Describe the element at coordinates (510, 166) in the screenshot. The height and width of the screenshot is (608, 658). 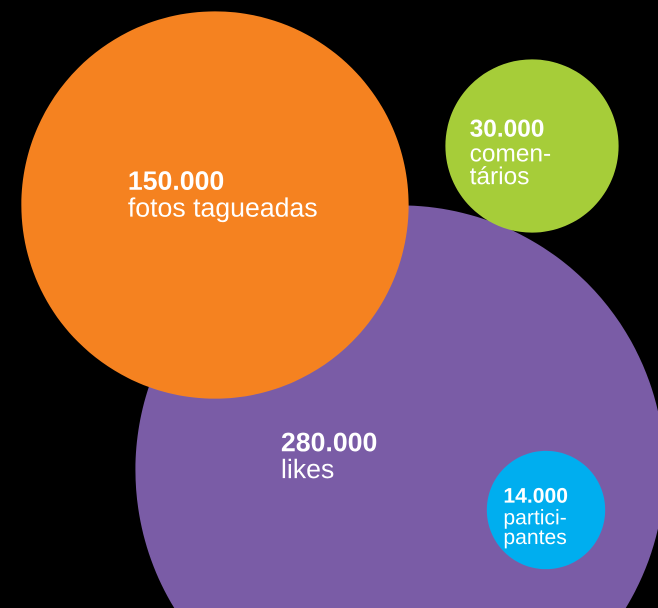
I see `category-label: comen- tários` at that location.